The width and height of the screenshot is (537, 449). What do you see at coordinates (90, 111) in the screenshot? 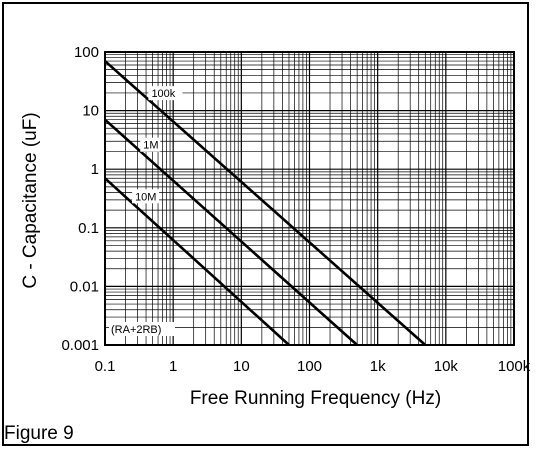
I see `y-tick-label: 10` at bounding box center [90, 111].